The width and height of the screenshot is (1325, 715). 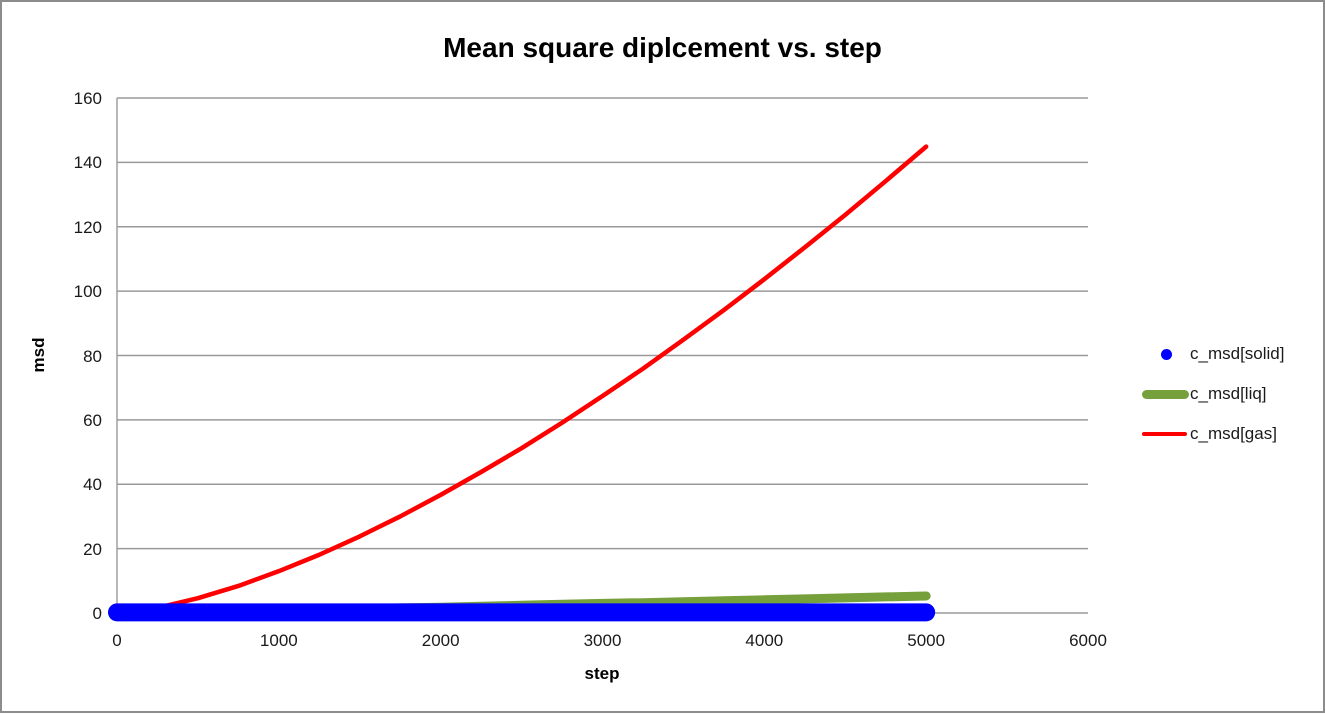 What do you see at coordinates (602, 640) in the screenshot?
I see `x-tick-label: 3000` at bounding box center [602, 640].